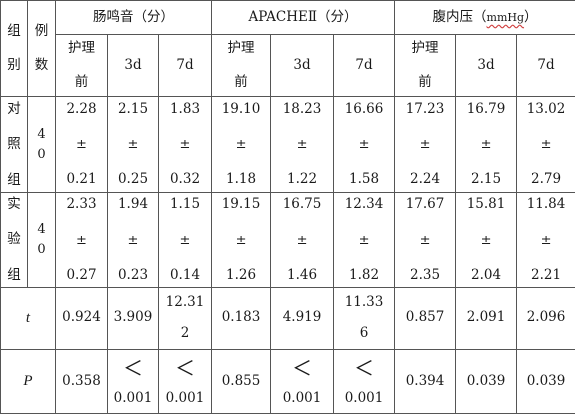 This screenshot has width=575, height=414. What do you see at coordinates (302, 318) in the screenshot?
I see `t-value: 4.919` at bounding box center [302, 318].